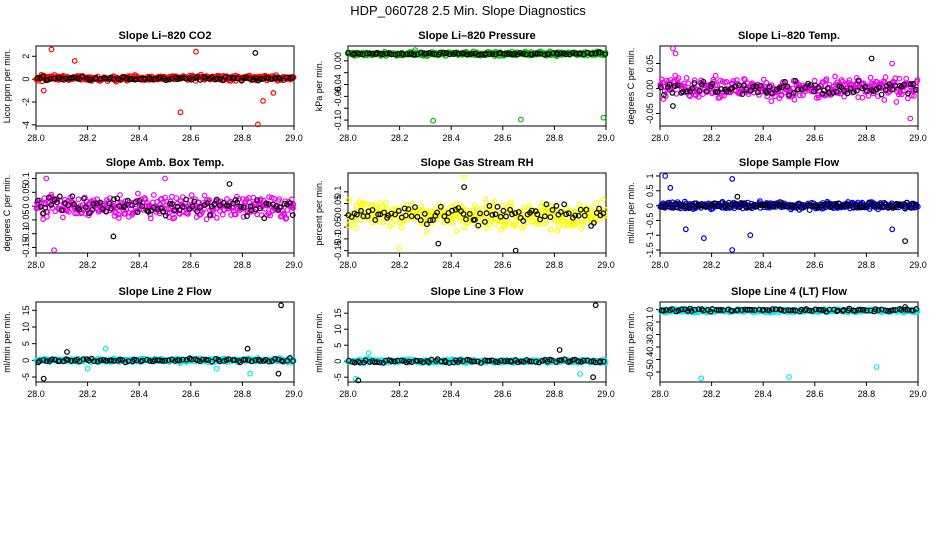 The width and height of the screenshot is (936, 540). Describe the element at coordinates (319, 86) in the screenshot. I see `y-axis-label: kPa per min.` at that location.